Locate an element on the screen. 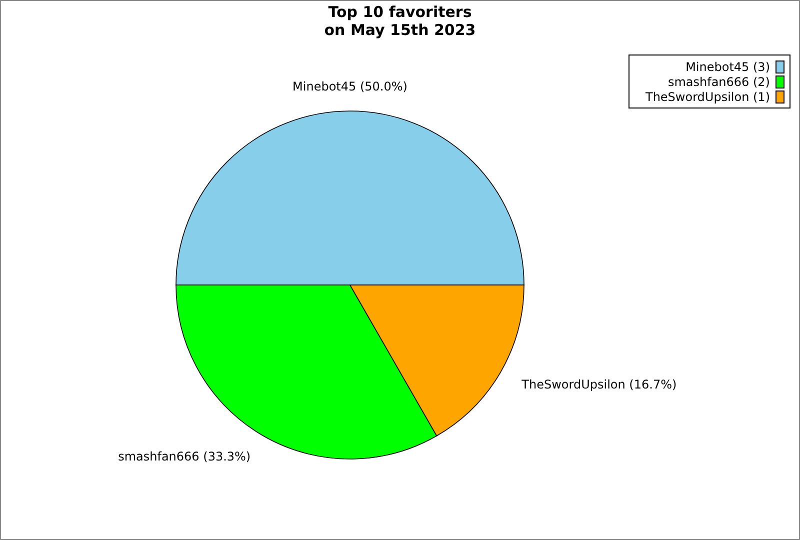  data-label: smashfan666 (33.3%) is located at coordinates (184, 457).